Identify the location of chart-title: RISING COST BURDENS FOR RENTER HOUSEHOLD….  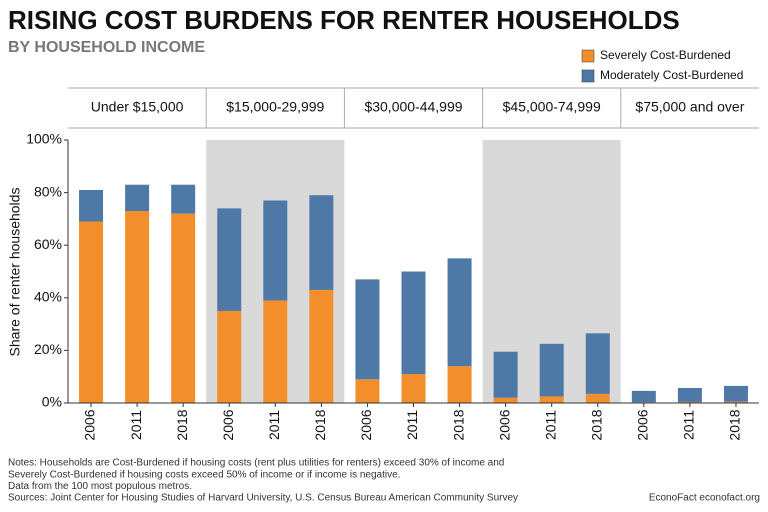
(344, 20).